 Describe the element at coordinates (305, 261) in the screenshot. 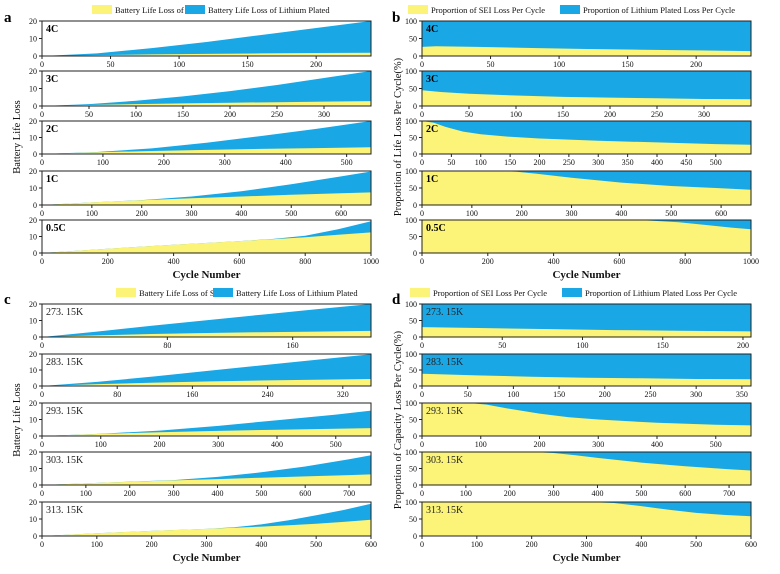

I see `x-tick-label: 800` at that location.